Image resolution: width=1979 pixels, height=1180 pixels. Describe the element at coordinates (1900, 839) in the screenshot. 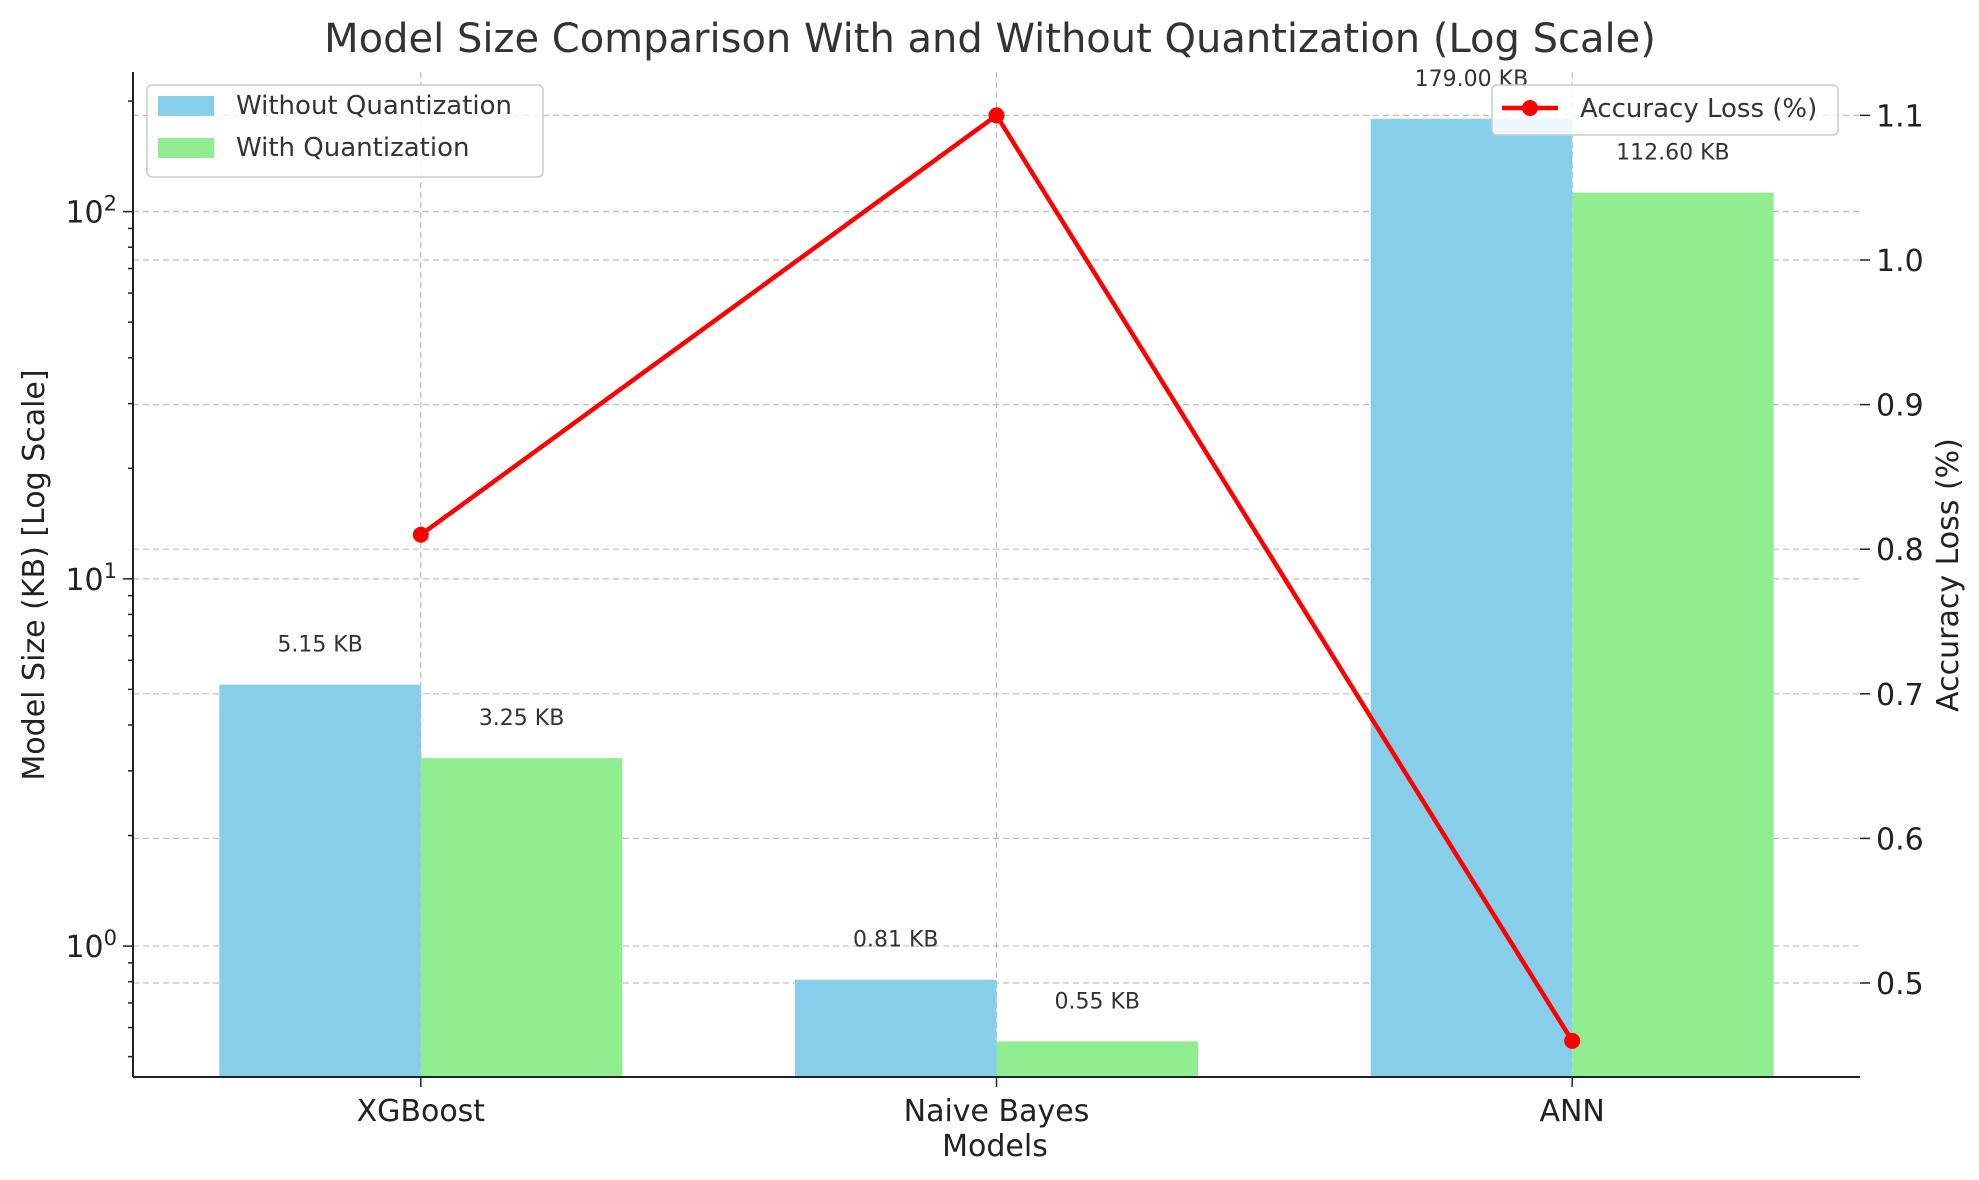

I see `y2-tick-label: 0.6` at that location.